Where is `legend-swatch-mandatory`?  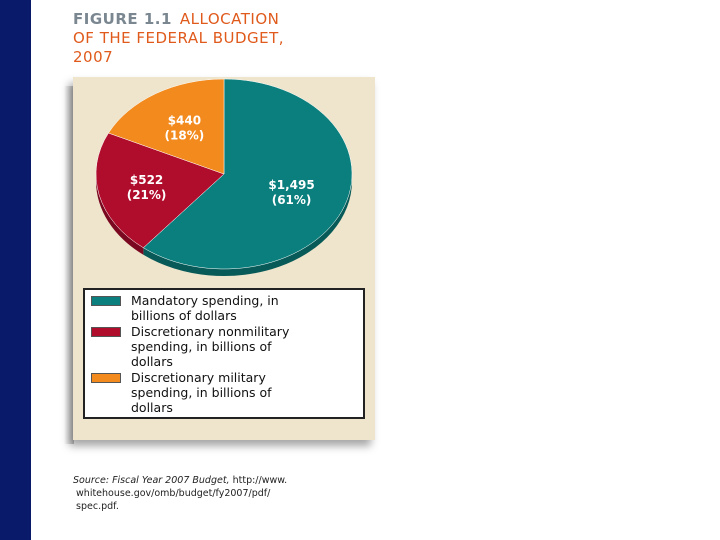
legend-swatch-mandatory is located at coordinates (106, 301).